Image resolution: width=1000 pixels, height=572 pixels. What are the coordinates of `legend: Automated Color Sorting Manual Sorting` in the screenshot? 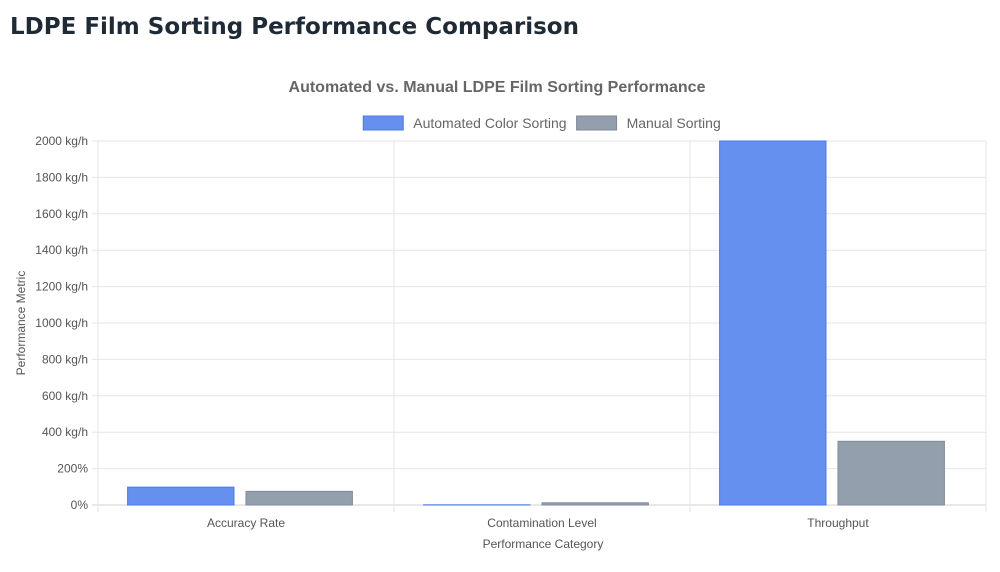 It's located at (541, 123).